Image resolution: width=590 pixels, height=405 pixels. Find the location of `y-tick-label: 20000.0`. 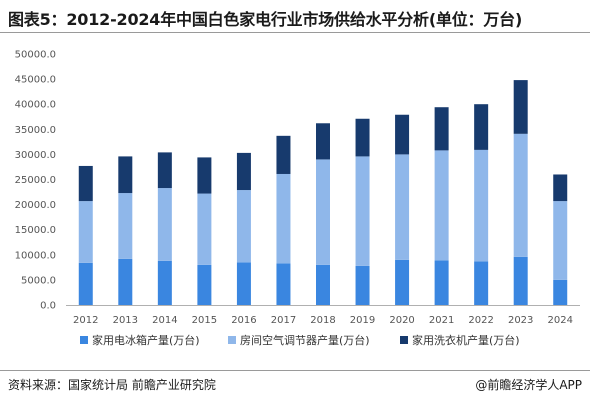

y-tick-label: 20000.0 is located at coordinates (35, 205).